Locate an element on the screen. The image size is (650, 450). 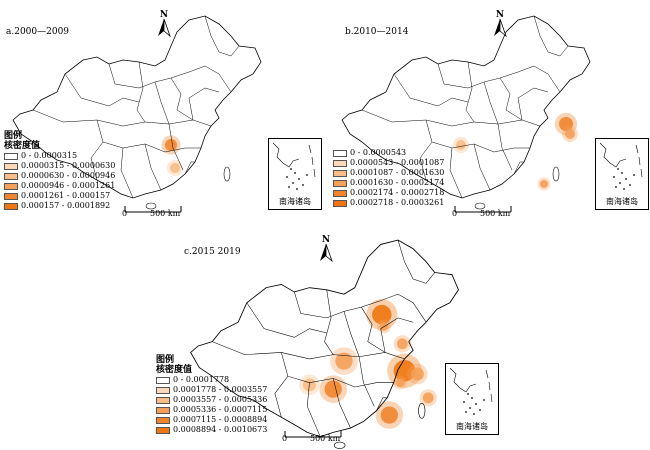
panel-title: c.2015 2019 is located at coordinates (212, 252).